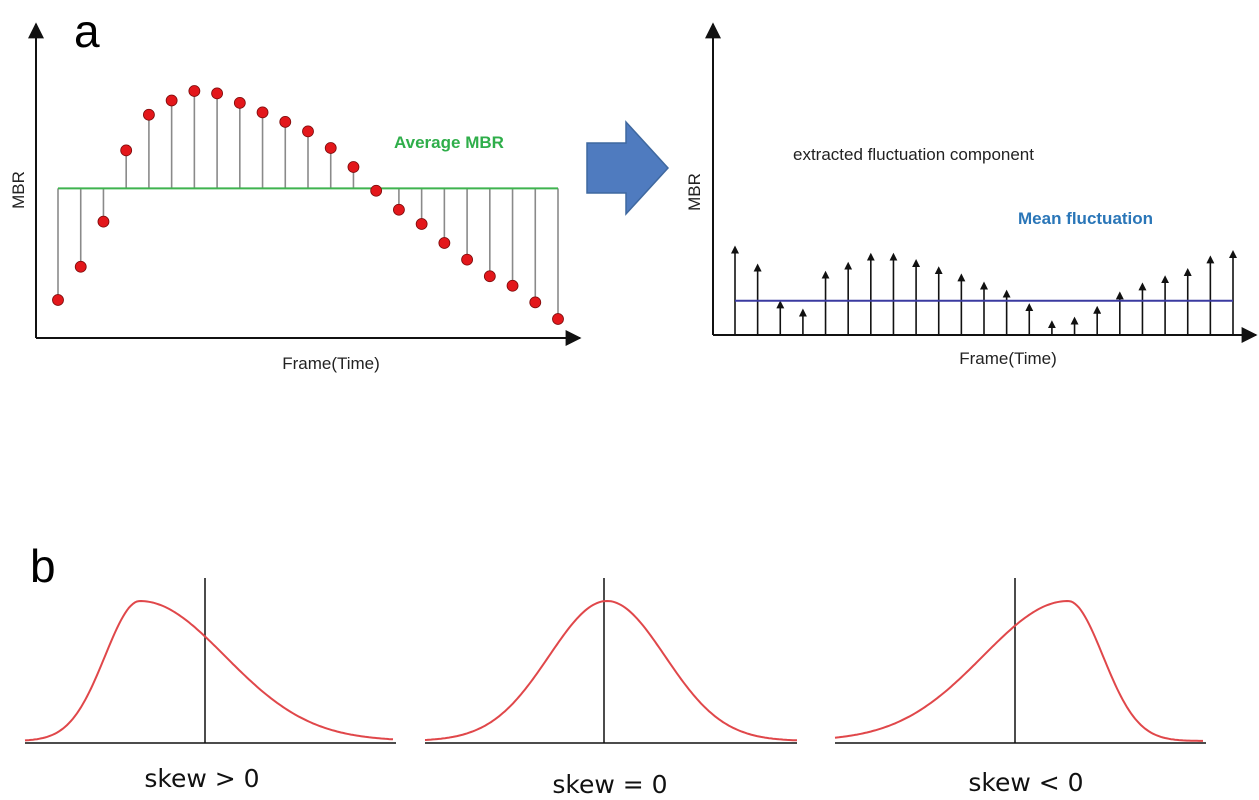 Image resolution: width=1259 pixels, height=800 pixels. Describe the element at coordinates (18, 190) in the screenshot. I see `left-ylabel: MBR` at that location.